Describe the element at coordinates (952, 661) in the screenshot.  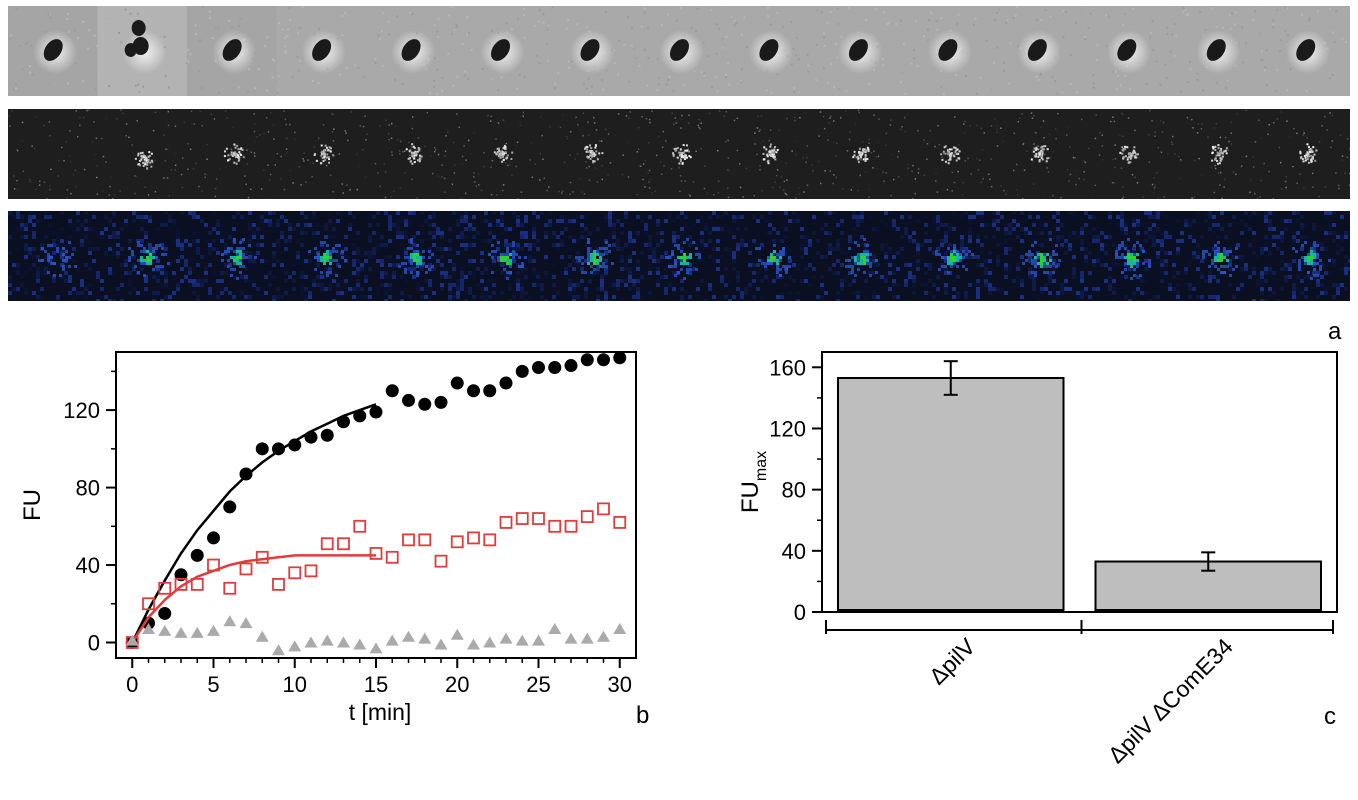
I see `category-label: ΔpilV` at that location.